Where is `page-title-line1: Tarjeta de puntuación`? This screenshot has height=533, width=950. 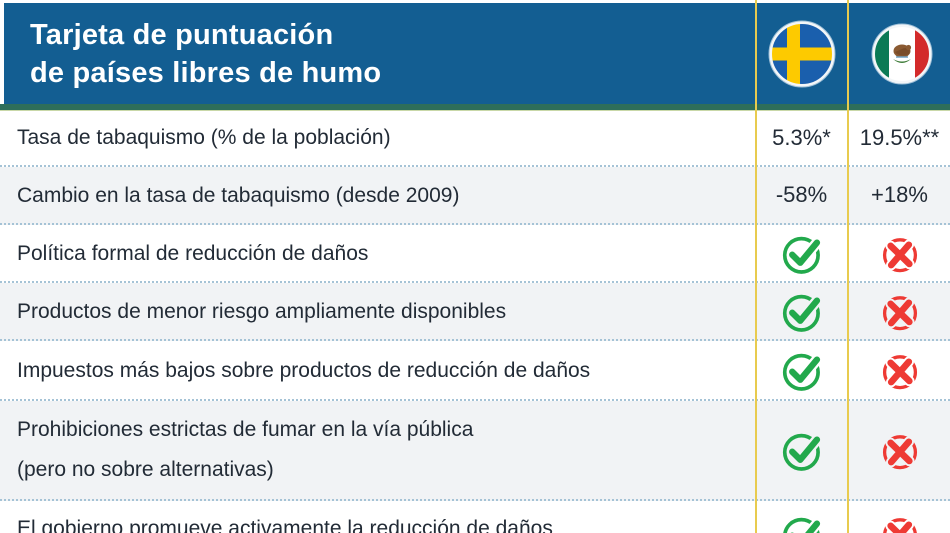
page-title-line1: Tarjeta de puntuación is located at coordinates (182, 35).